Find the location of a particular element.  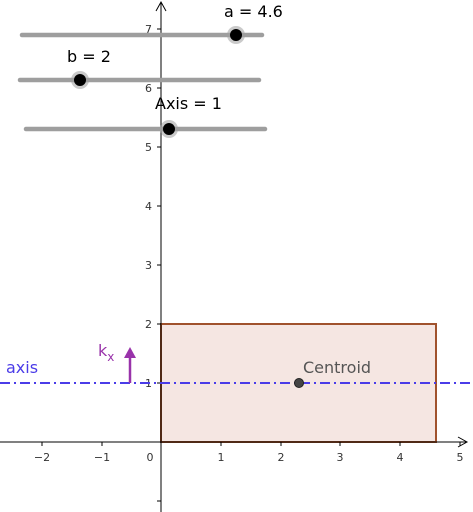

axis-line-label: axis is located at coordinates (22, 367).